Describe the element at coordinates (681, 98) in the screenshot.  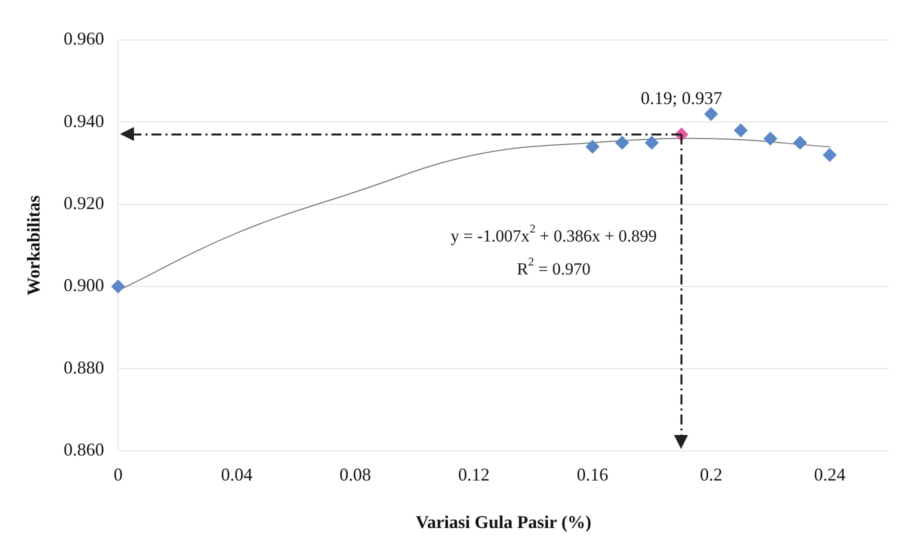
I see `annotation: 0.19; 0.937` at that location.